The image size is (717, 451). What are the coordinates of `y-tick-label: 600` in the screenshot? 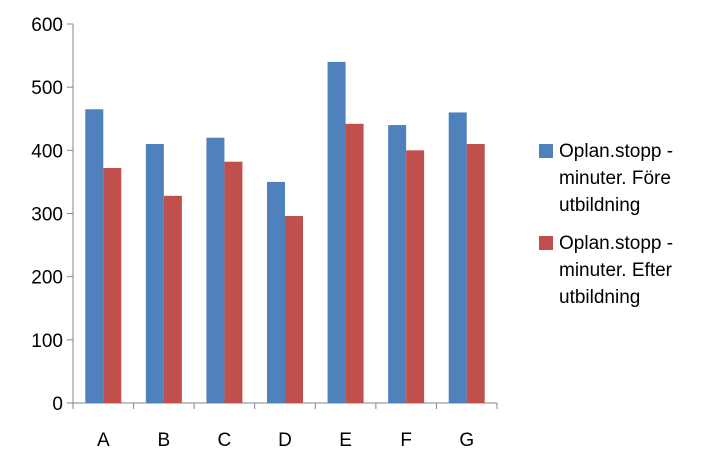 It's located at (47, 25).